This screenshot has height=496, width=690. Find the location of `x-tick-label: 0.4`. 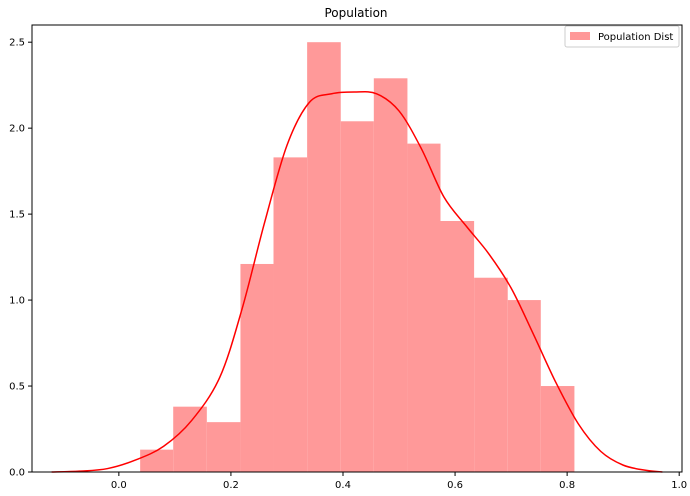

x-tick-label: 0.4 is located at coordinates (343, 485).